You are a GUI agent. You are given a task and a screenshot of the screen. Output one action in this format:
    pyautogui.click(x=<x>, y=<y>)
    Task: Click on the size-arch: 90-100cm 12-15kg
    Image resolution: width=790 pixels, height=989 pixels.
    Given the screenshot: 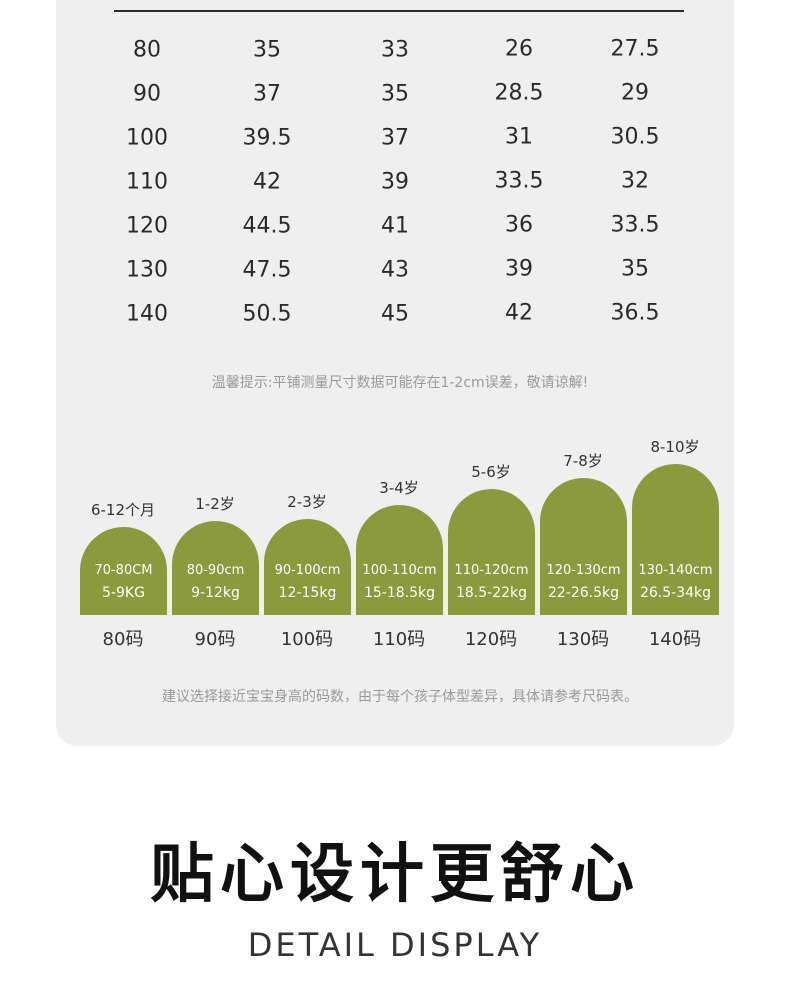 What is the action you would take?
    pyautogui.click(x=307, y=567)
    